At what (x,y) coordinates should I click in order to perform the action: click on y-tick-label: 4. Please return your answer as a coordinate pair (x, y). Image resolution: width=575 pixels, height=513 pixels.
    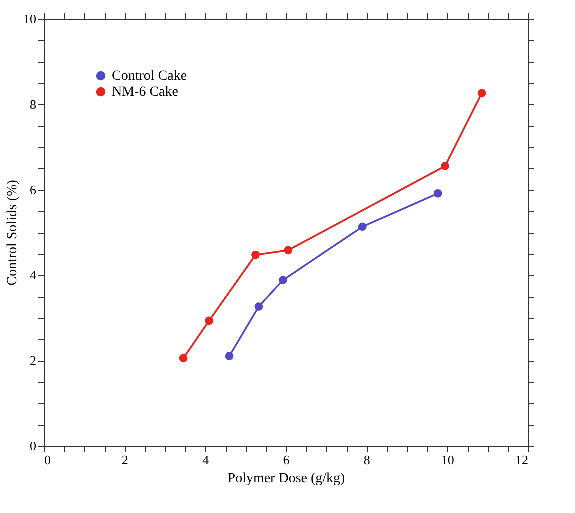
    Looking at the image, I should click on (33, 275).